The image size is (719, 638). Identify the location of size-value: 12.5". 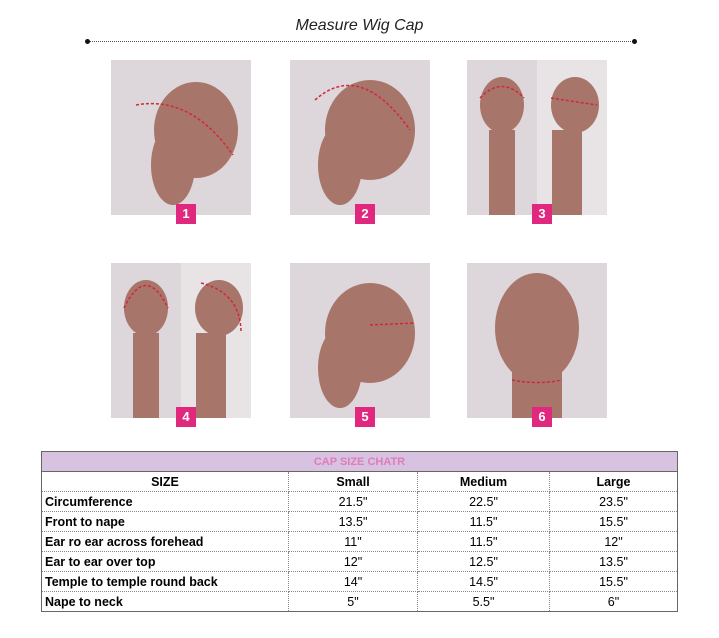
(483, 561).